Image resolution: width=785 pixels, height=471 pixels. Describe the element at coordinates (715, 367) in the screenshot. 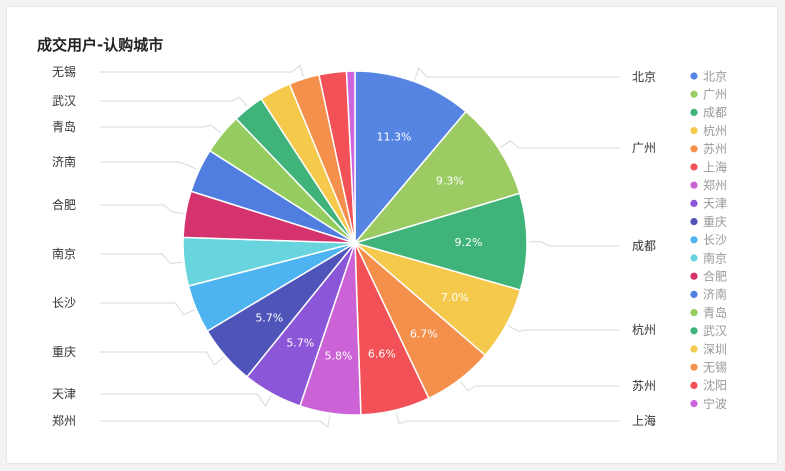

I see `legend-label: 无锡` at that location.